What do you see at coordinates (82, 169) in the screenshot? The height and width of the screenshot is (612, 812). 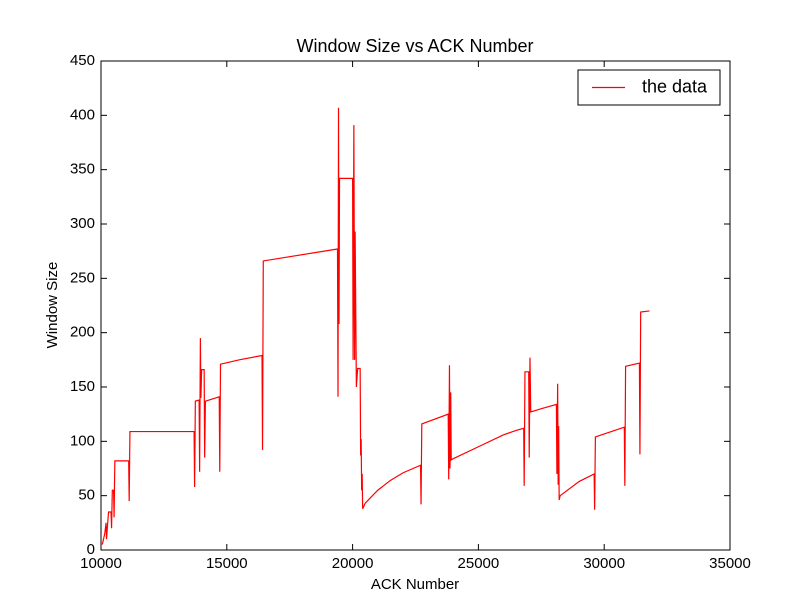 I see `y-tick-label: 350` at bounding box center [82, 169].